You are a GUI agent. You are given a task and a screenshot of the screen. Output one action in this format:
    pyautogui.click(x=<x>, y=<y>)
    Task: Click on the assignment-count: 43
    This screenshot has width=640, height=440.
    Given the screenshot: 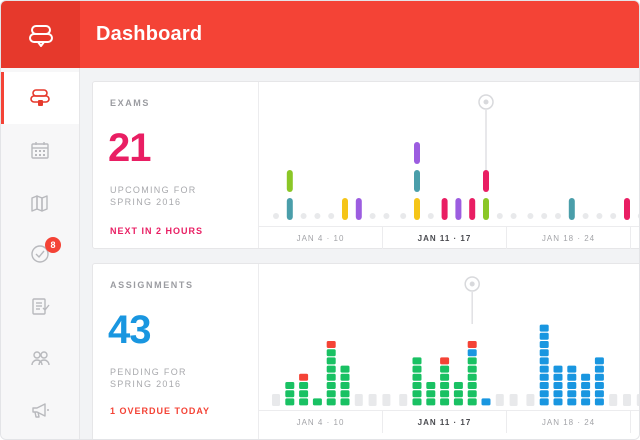 What is the action you would take?
    pyautogui.click(x=129, y=330)
    